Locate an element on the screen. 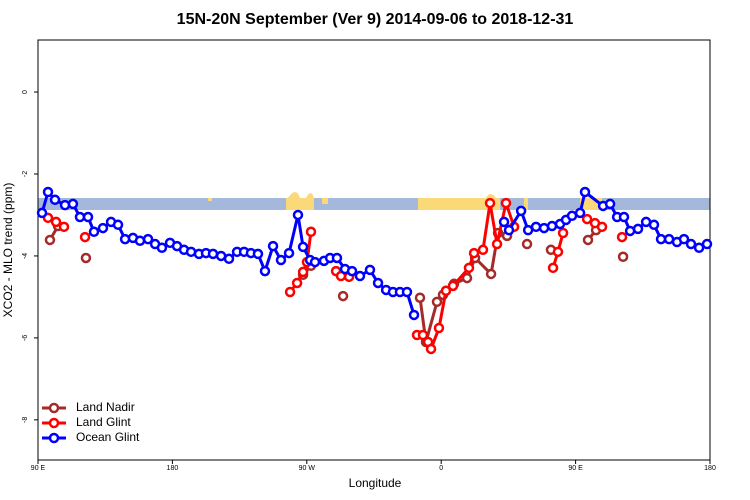 This screenshot has height=500, width=750. y-tick-label: -6 is located at coordinates (25, 338).